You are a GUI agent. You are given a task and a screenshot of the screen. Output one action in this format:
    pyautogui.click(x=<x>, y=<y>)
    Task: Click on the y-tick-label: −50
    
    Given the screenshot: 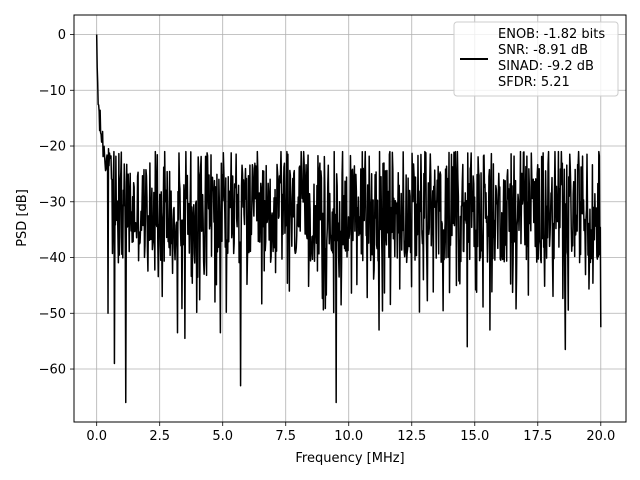 What is the action you would take?
    pyautogui.click(x=52, y=314)
    